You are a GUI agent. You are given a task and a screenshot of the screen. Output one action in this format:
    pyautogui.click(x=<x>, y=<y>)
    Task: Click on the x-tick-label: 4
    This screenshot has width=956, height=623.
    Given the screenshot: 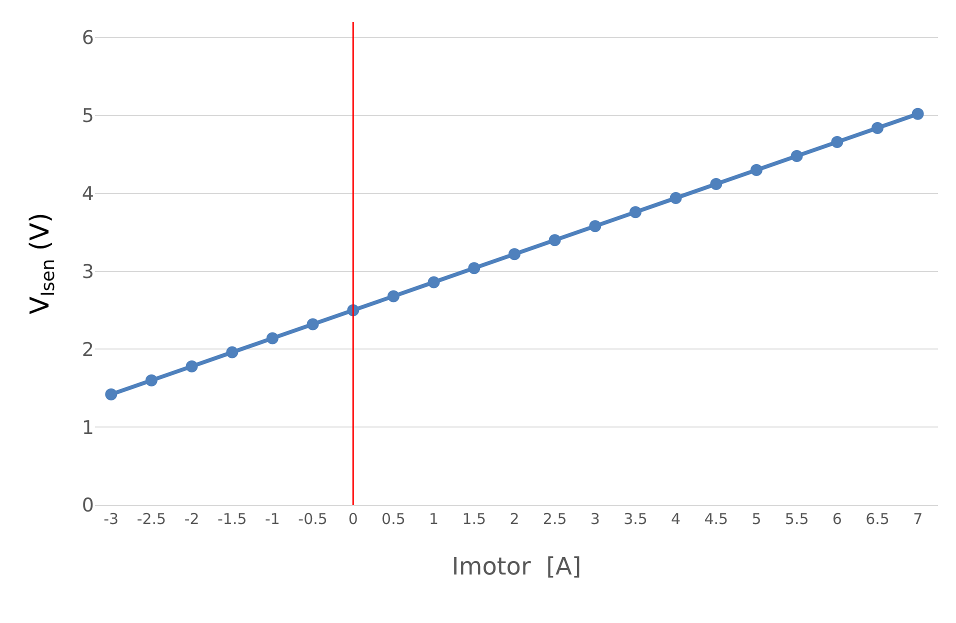 What is the action you would take?
    pyautogui.click(x=676, y=519)
    